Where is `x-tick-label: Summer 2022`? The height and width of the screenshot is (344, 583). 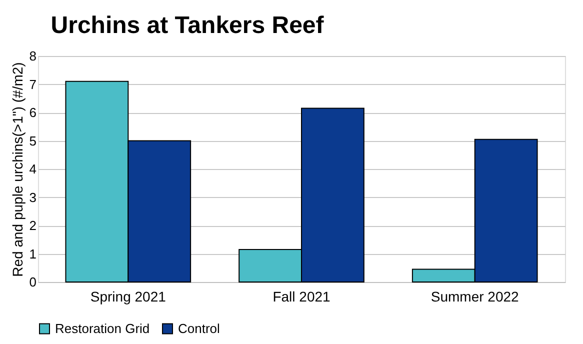 x-tick-label: Summer 2022 is located at coordinates (475, 296).